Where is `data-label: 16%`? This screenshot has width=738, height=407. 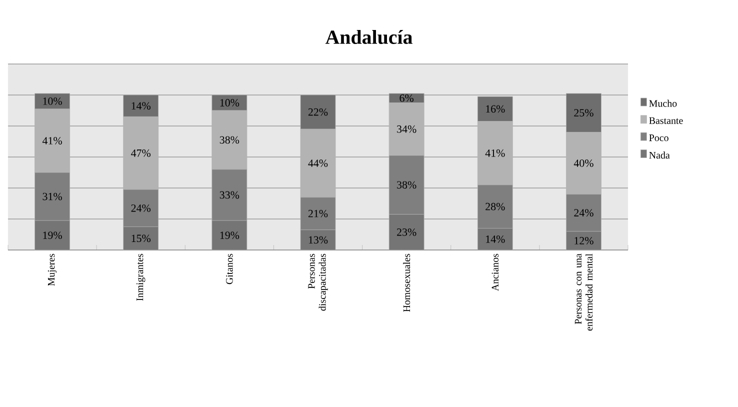
data-label: 16% is located at coordinates (495, 109).